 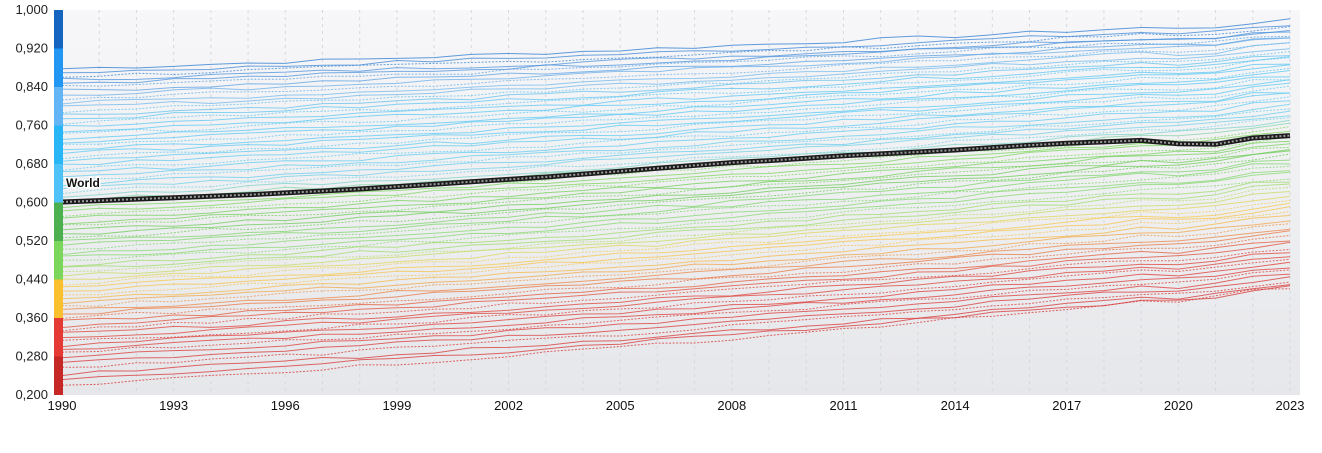 What do you see at coordinates (31, 86) in the screenshot?
I see `y-tick-label: 0,840` at bounding box center [31, 86].